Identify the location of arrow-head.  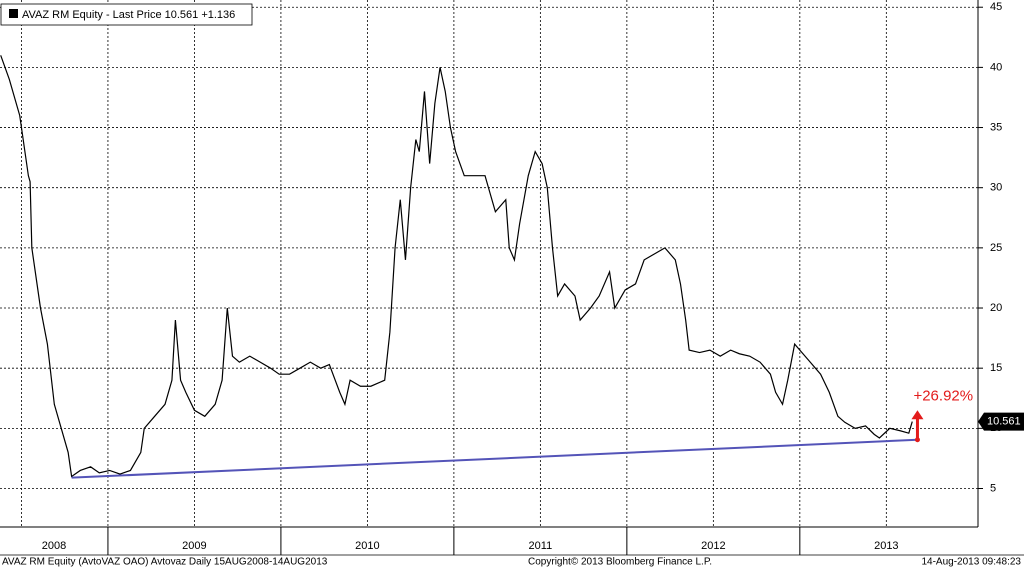
(917, 415).